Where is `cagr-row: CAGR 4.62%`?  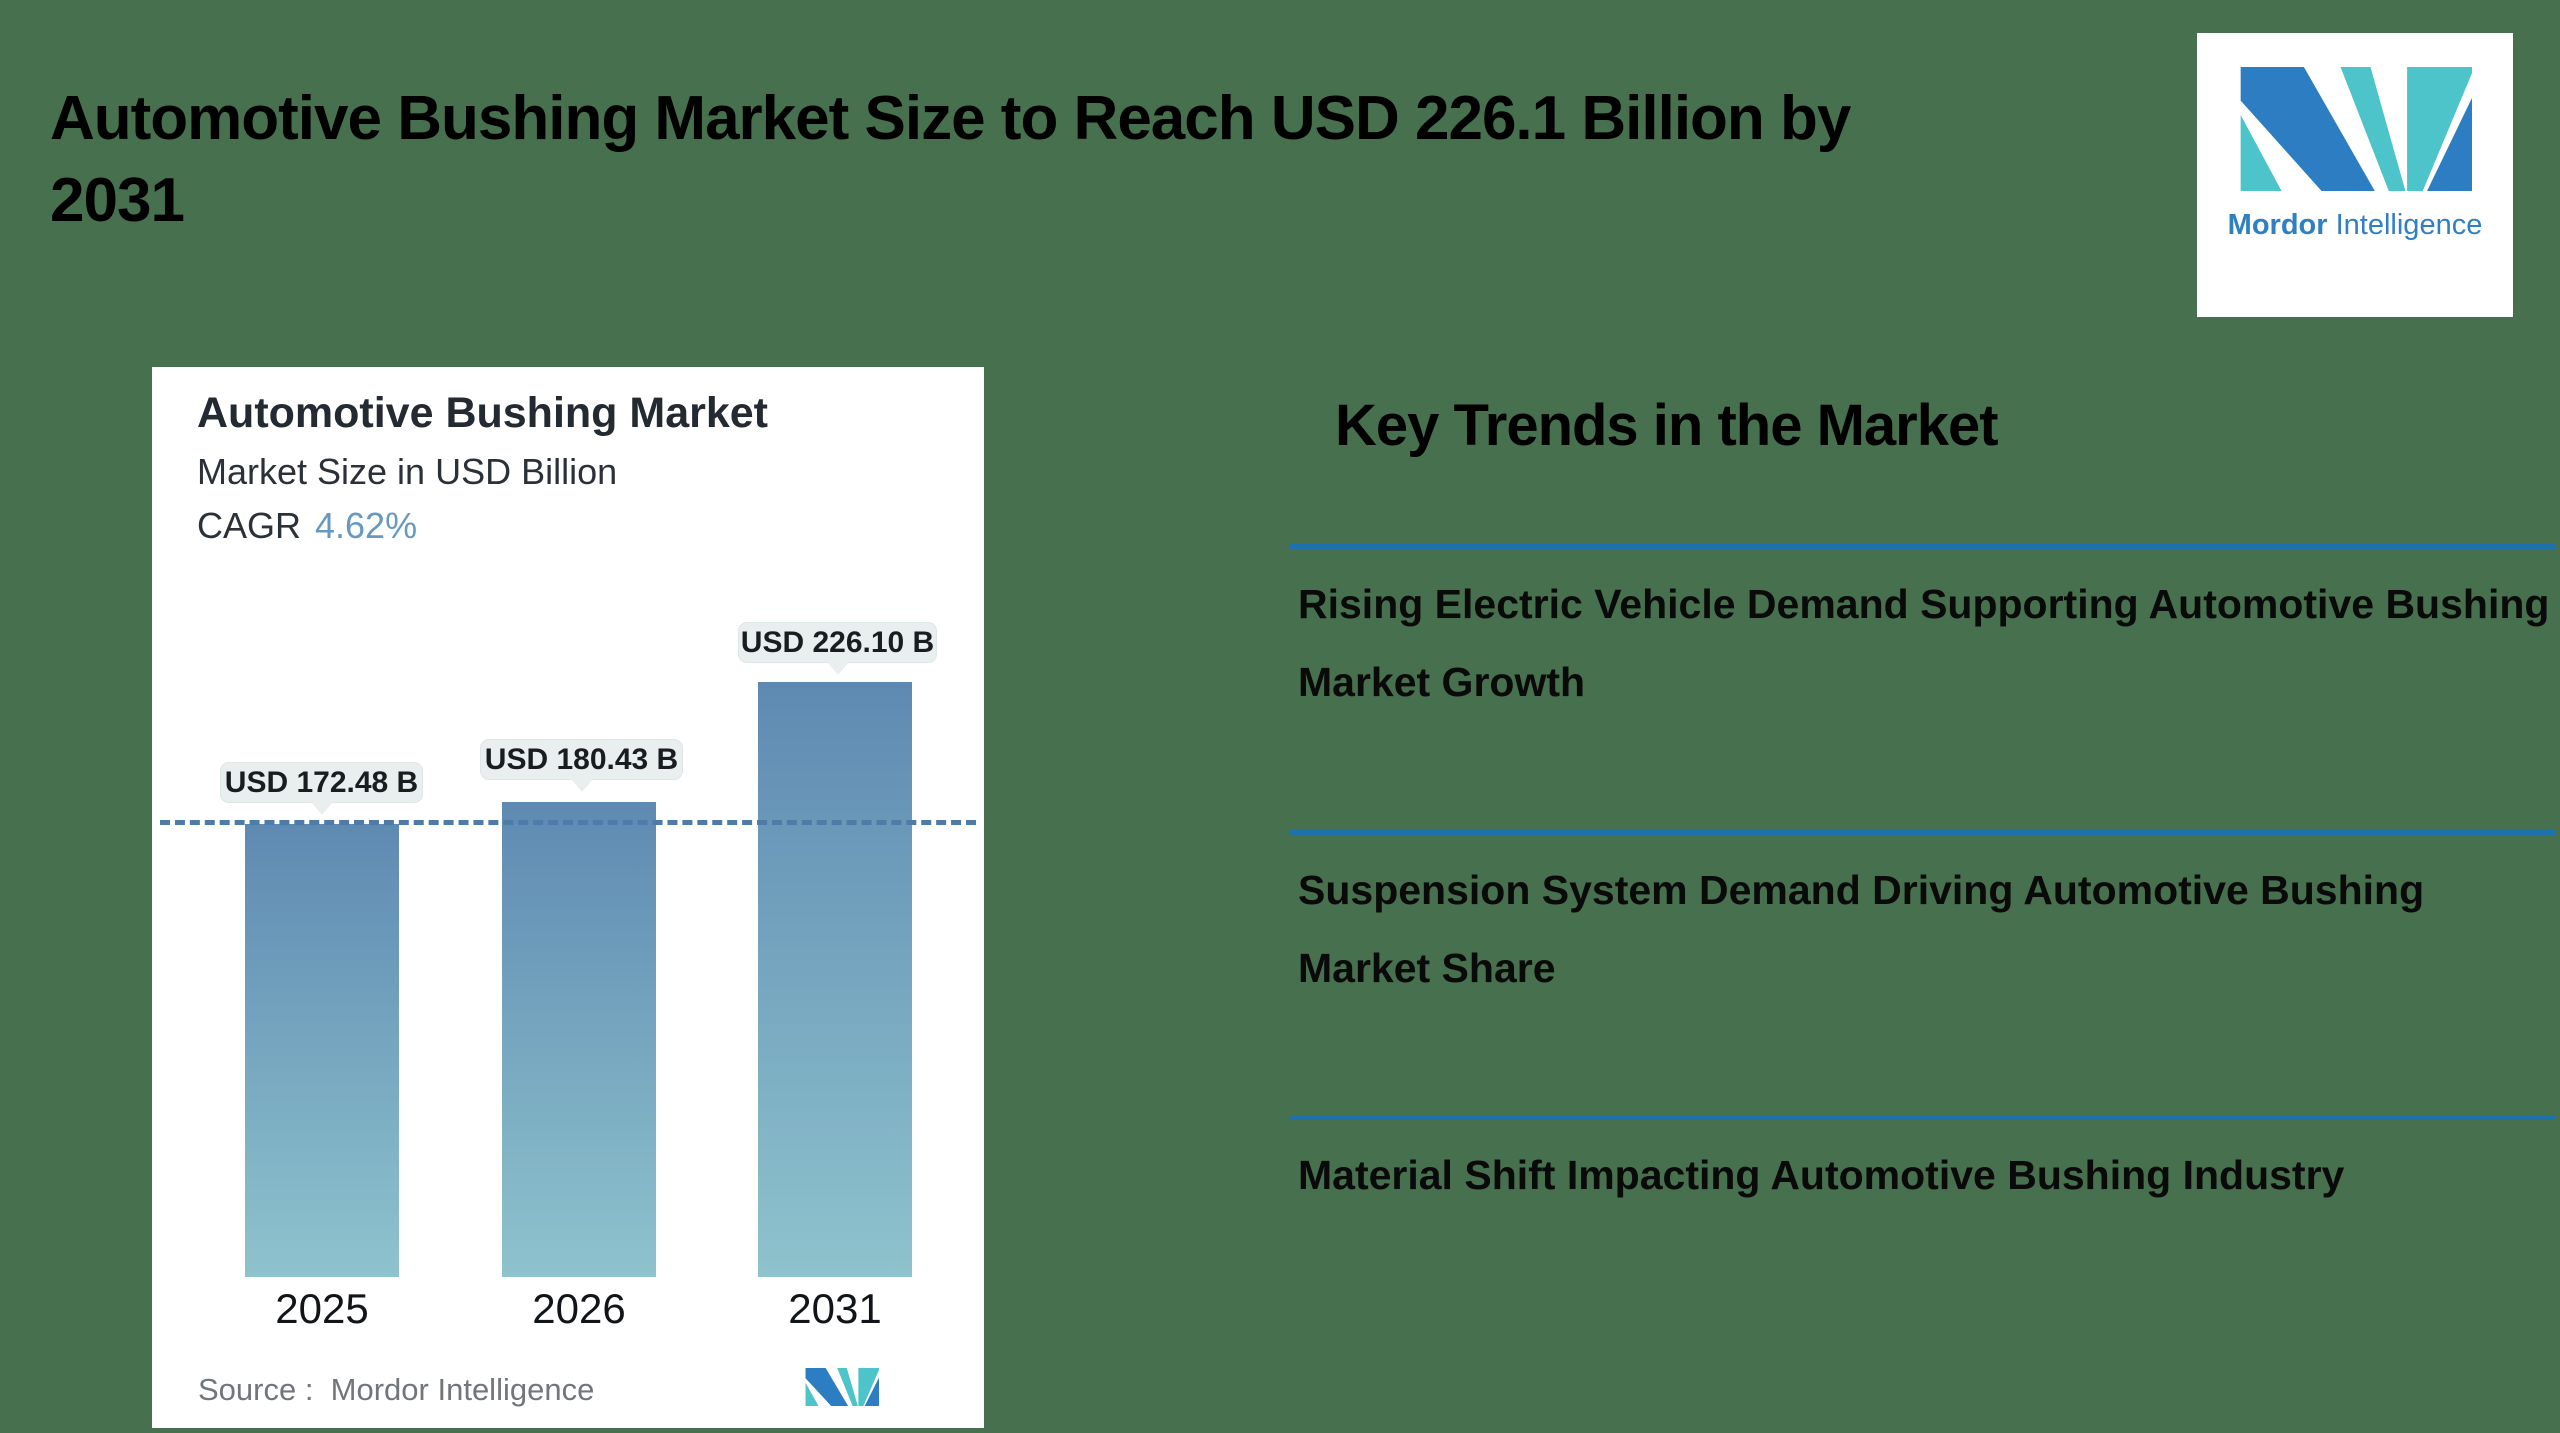 cagr-row: CAGR 4.62% is located at coordinates (307, 526).